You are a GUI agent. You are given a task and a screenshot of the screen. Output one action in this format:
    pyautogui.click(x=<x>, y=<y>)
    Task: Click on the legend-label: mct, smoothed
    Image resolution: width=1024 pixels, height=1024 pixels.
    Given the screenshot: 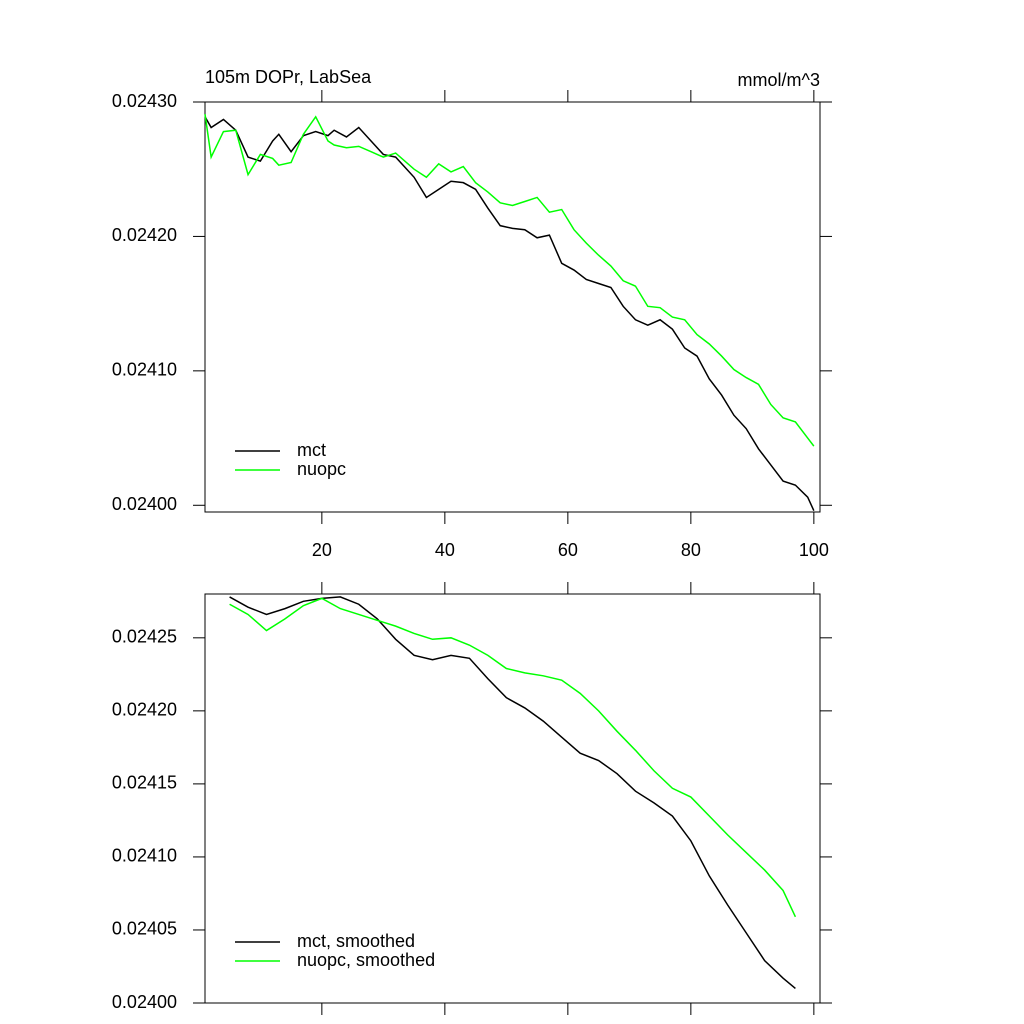 What is the action you would take?
    pyautogui.click(x=356, y=941)
    